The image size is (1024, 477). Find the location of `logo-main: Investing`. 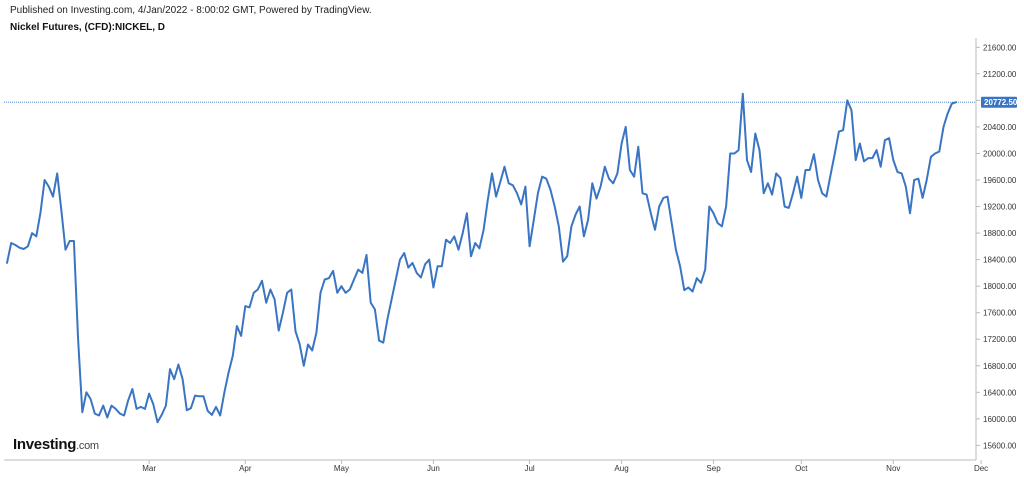

logo-main: Investing is located at coordinates (45, 444).